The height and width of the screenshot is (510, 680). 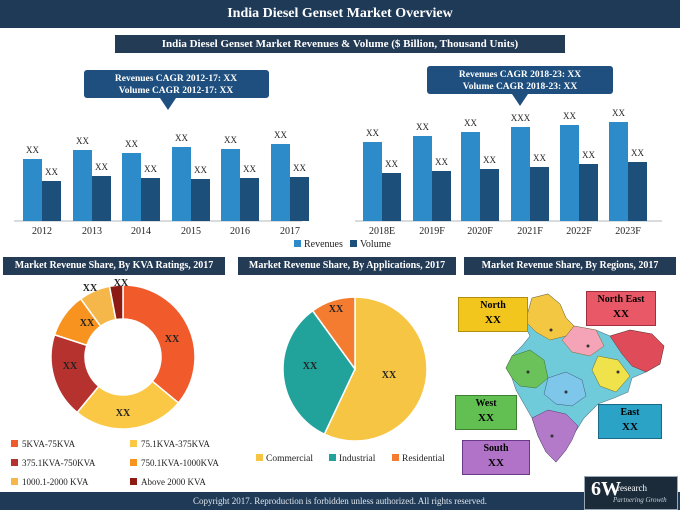 I want to click on region-east-name: East, so click(x=630, y=412).